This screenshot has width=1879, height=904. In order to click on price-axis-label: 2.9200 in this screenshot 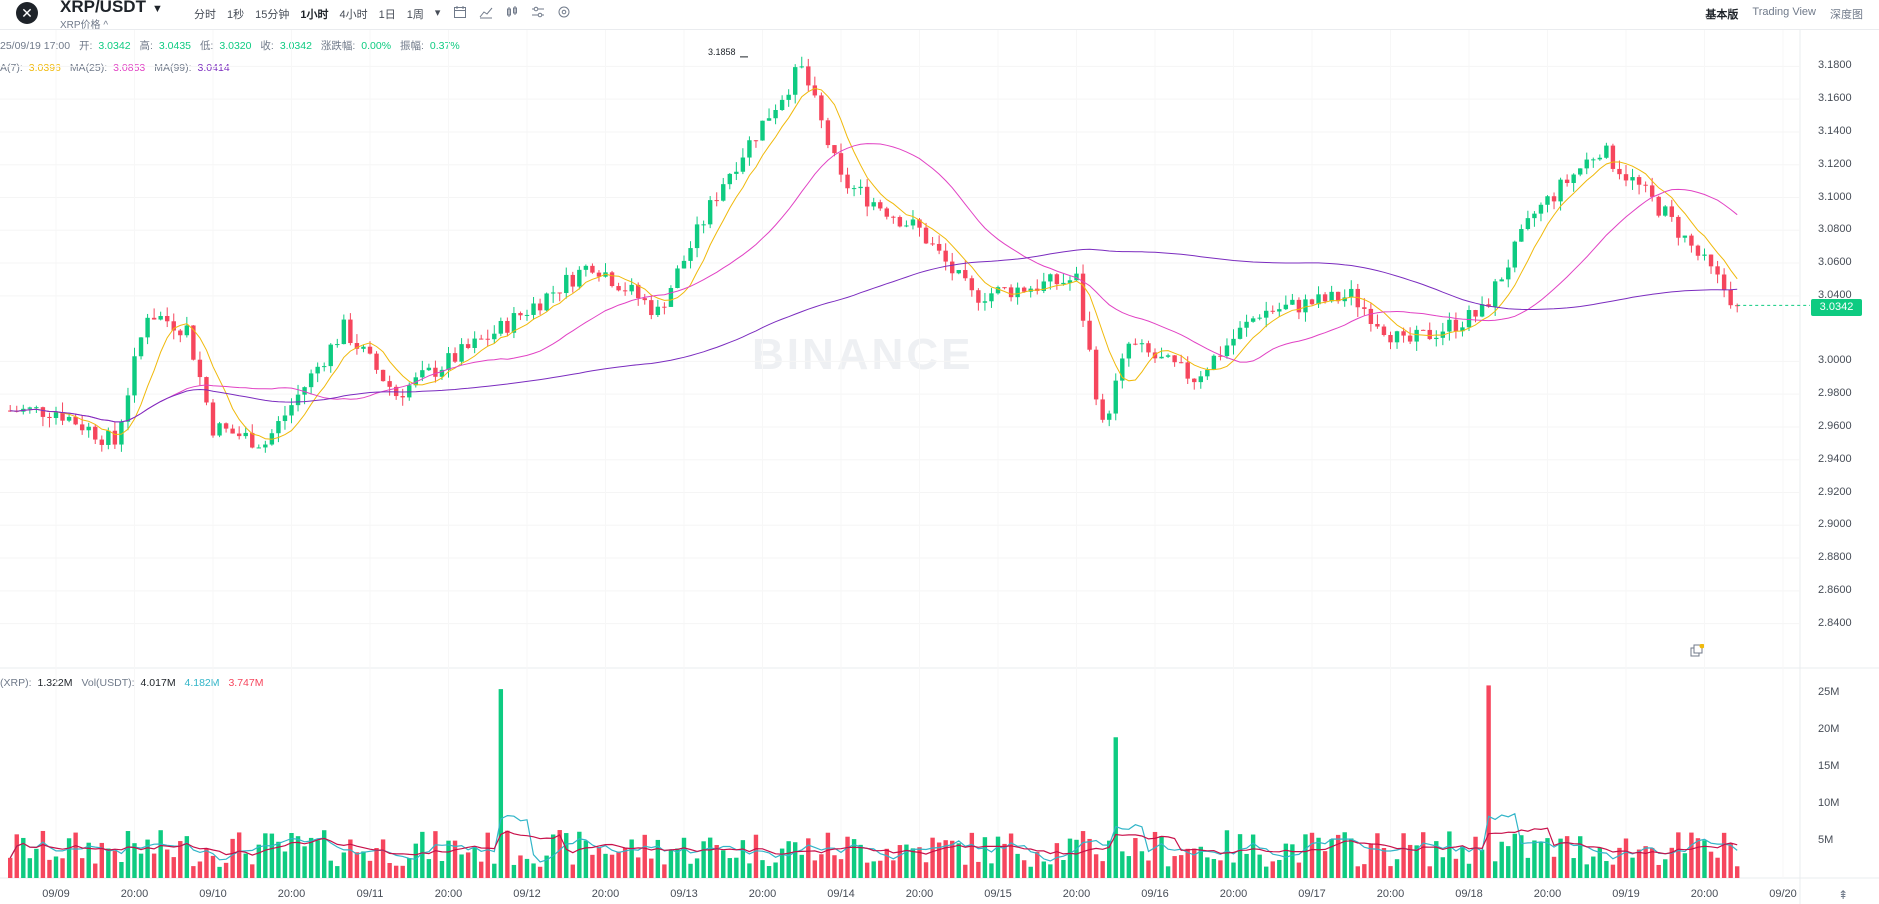, I will do `click(1835, 491)`.